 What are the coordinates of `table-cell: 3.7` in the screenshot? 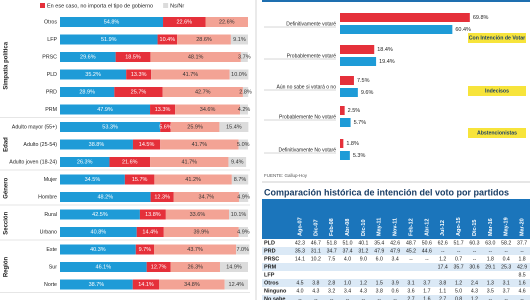 It's located at (426, 283).